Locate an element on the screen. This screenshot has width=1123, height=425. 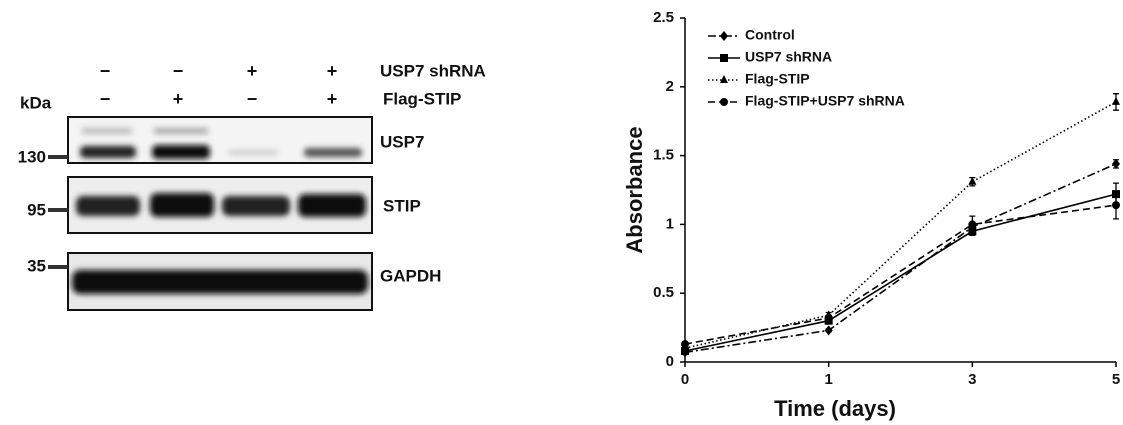
kda-label: kDa is located at coordinates (36, 102).